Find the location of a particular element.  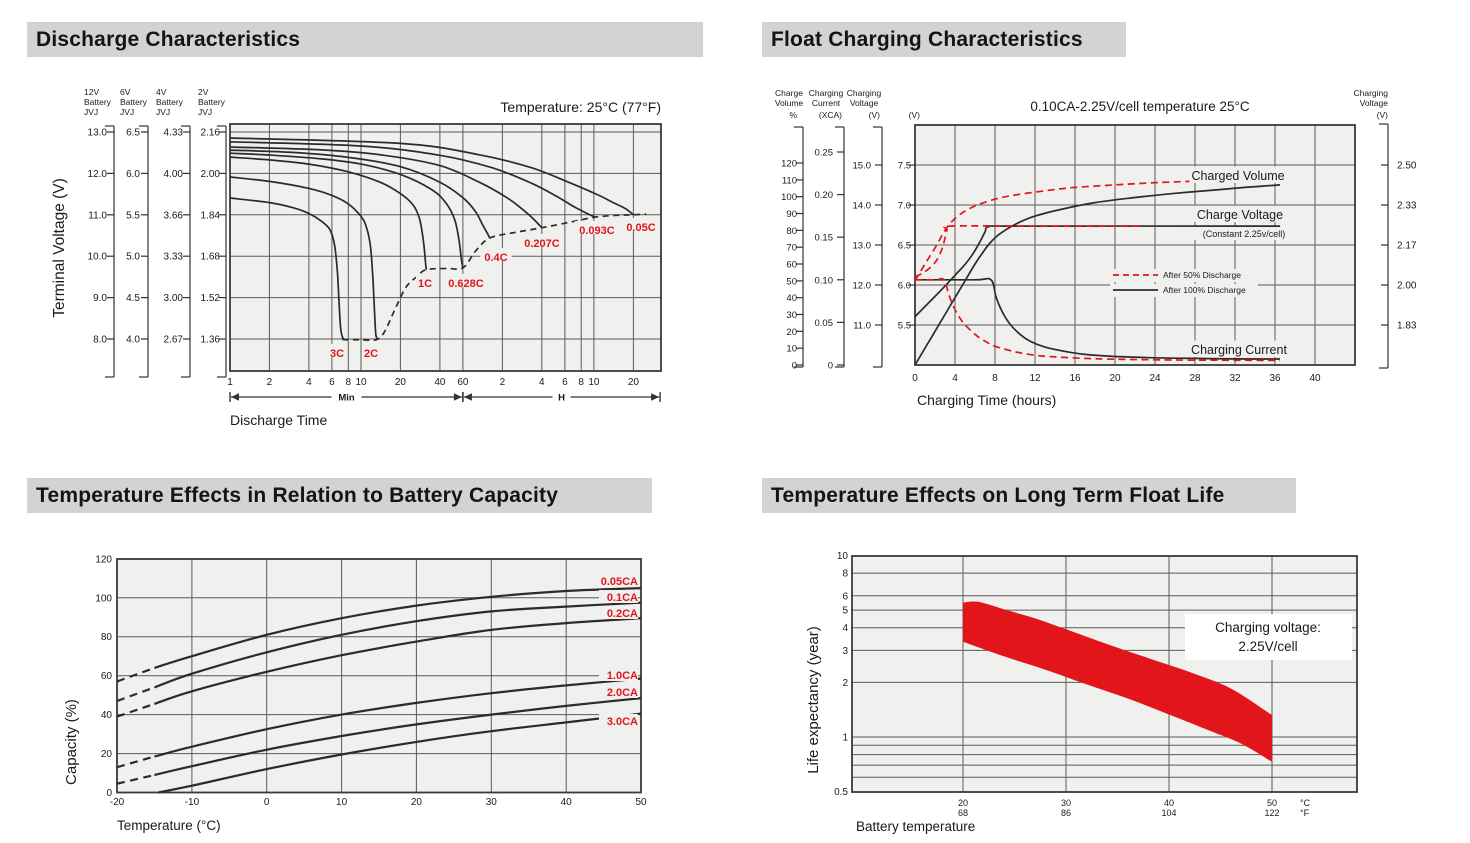

x-axis: 0 4 8 12 16 20 24 28 32 36 40 is located at coordinates (1116, 378).